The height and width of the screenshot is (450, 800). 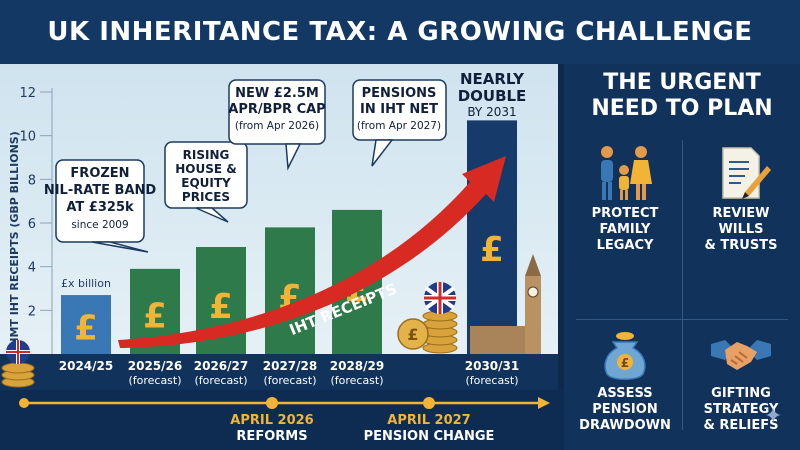 What do you see at coordinates (741, 425) in the screenshot?
I see `plan-item-label: & RELIEFS` at bounding box center [741, 425].